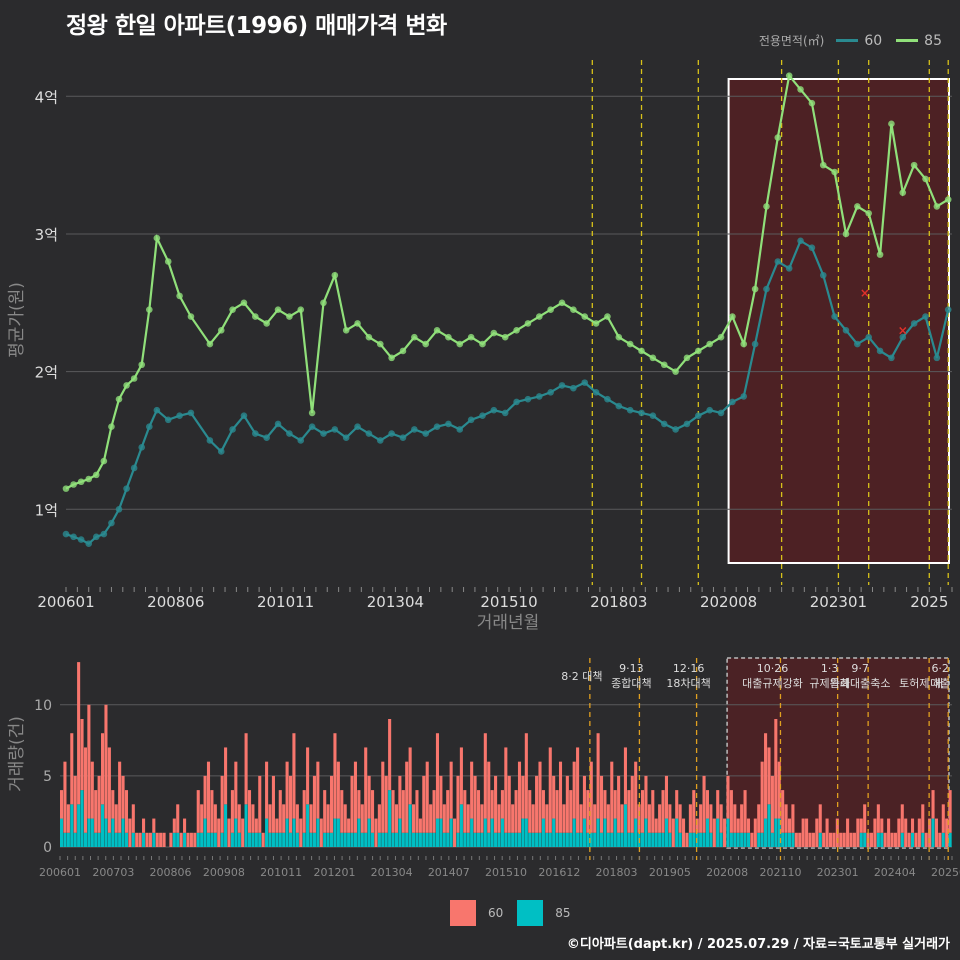 This screenshot has height=960, width=960. What do you see at coordinates (281, 872) in the screenshot?
I see `volume-x-tick-label: 201011` at bounding box center [281, 872].